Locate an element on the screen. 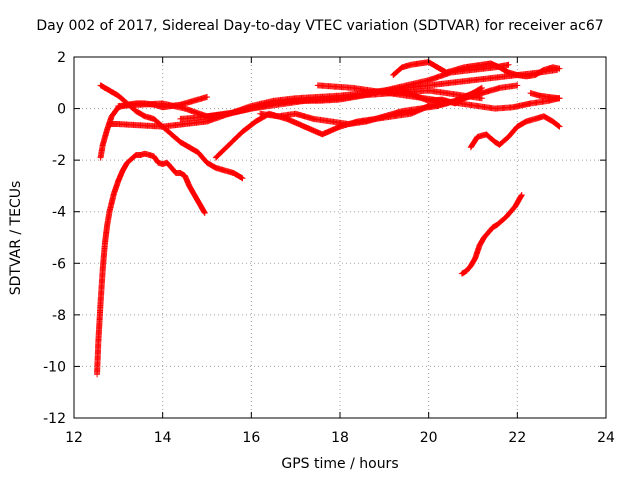 The width and height of the screenshot is (640, 480). x-tick-label: 14 is located at coordinates (163, 438).